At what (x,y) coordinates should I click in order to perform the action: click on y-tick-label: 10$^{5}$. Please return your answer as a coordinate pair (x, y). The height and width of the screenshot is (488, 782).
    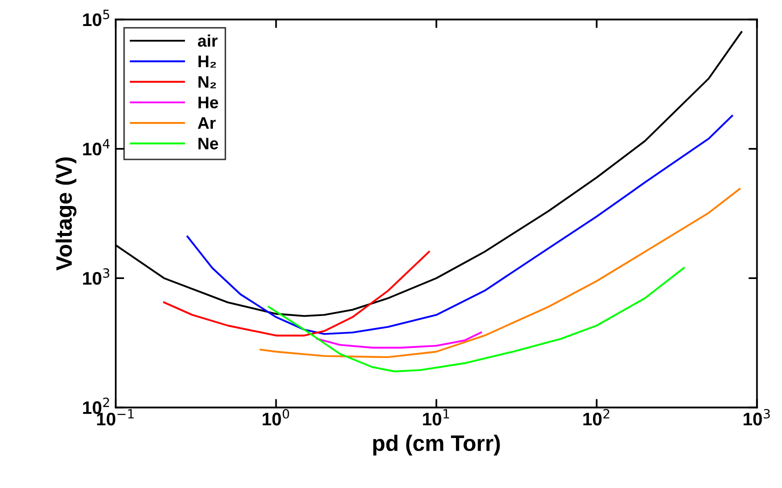
    Looking at the image, I should click on (96, 18).